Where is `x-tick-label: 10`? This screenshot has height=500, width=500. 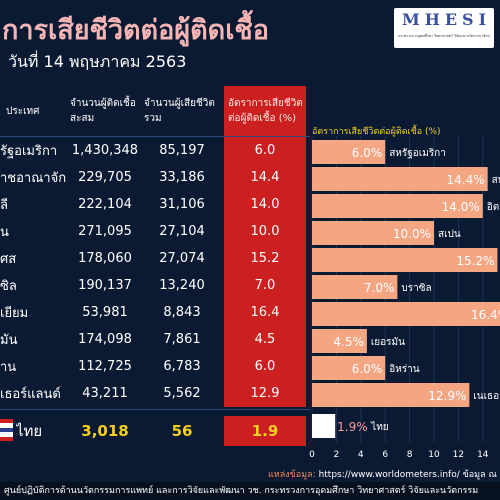 x-tick-label: 10 is located at coordinates (434, 455).